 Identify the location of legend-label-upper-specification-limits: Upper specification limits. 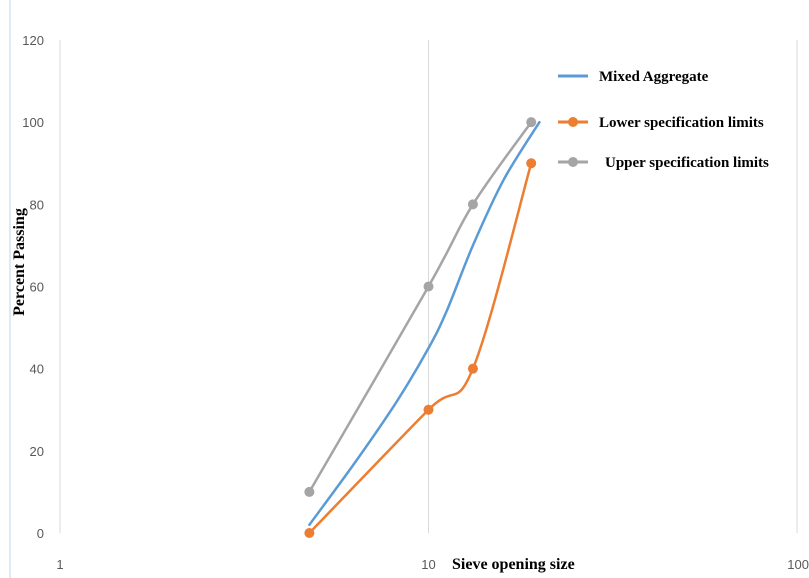
(687, 163).